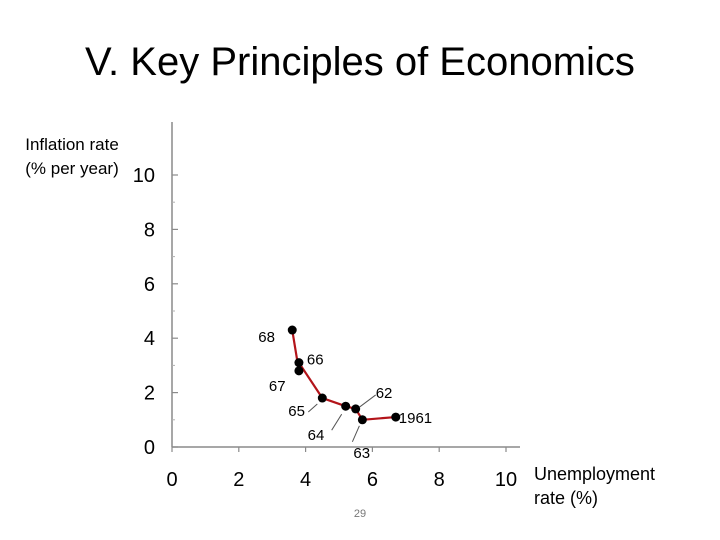  What do you see at coordinates (72, 157) in the screenshot?
I see `y-axis-label: Inflation rate (% per year)` at bounding box center [72, 157].